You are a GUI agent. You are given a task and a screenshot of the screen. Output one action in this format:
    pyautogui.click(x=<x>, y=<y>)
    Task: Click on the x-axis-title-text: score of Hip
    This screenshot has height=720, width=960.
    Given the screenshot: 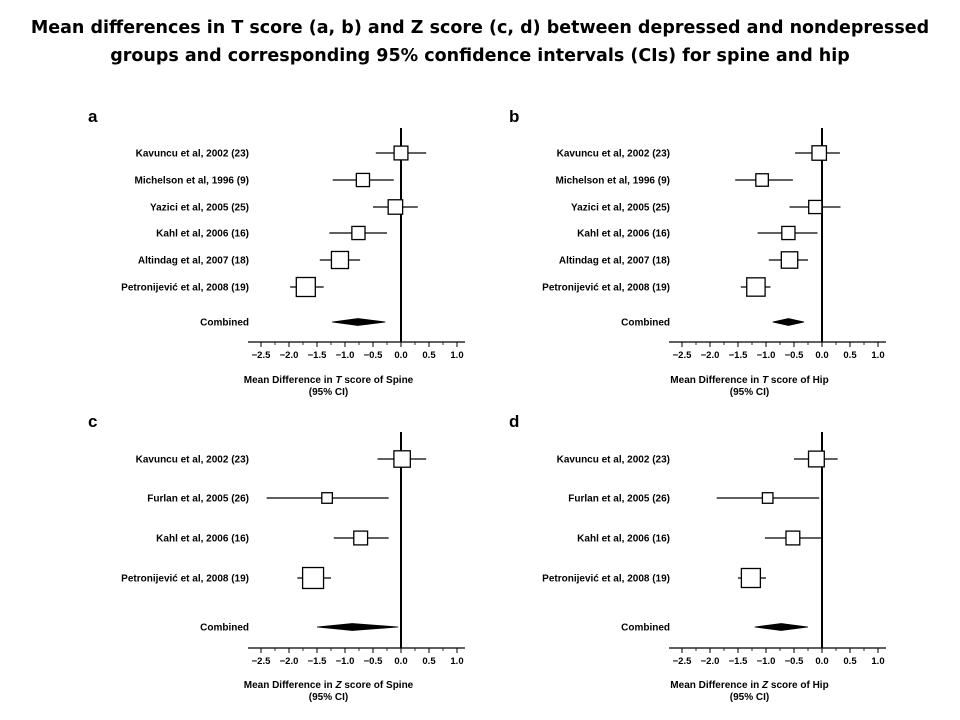 What is the action you would take?
    pyautogui.click(x=798, y=685)
    